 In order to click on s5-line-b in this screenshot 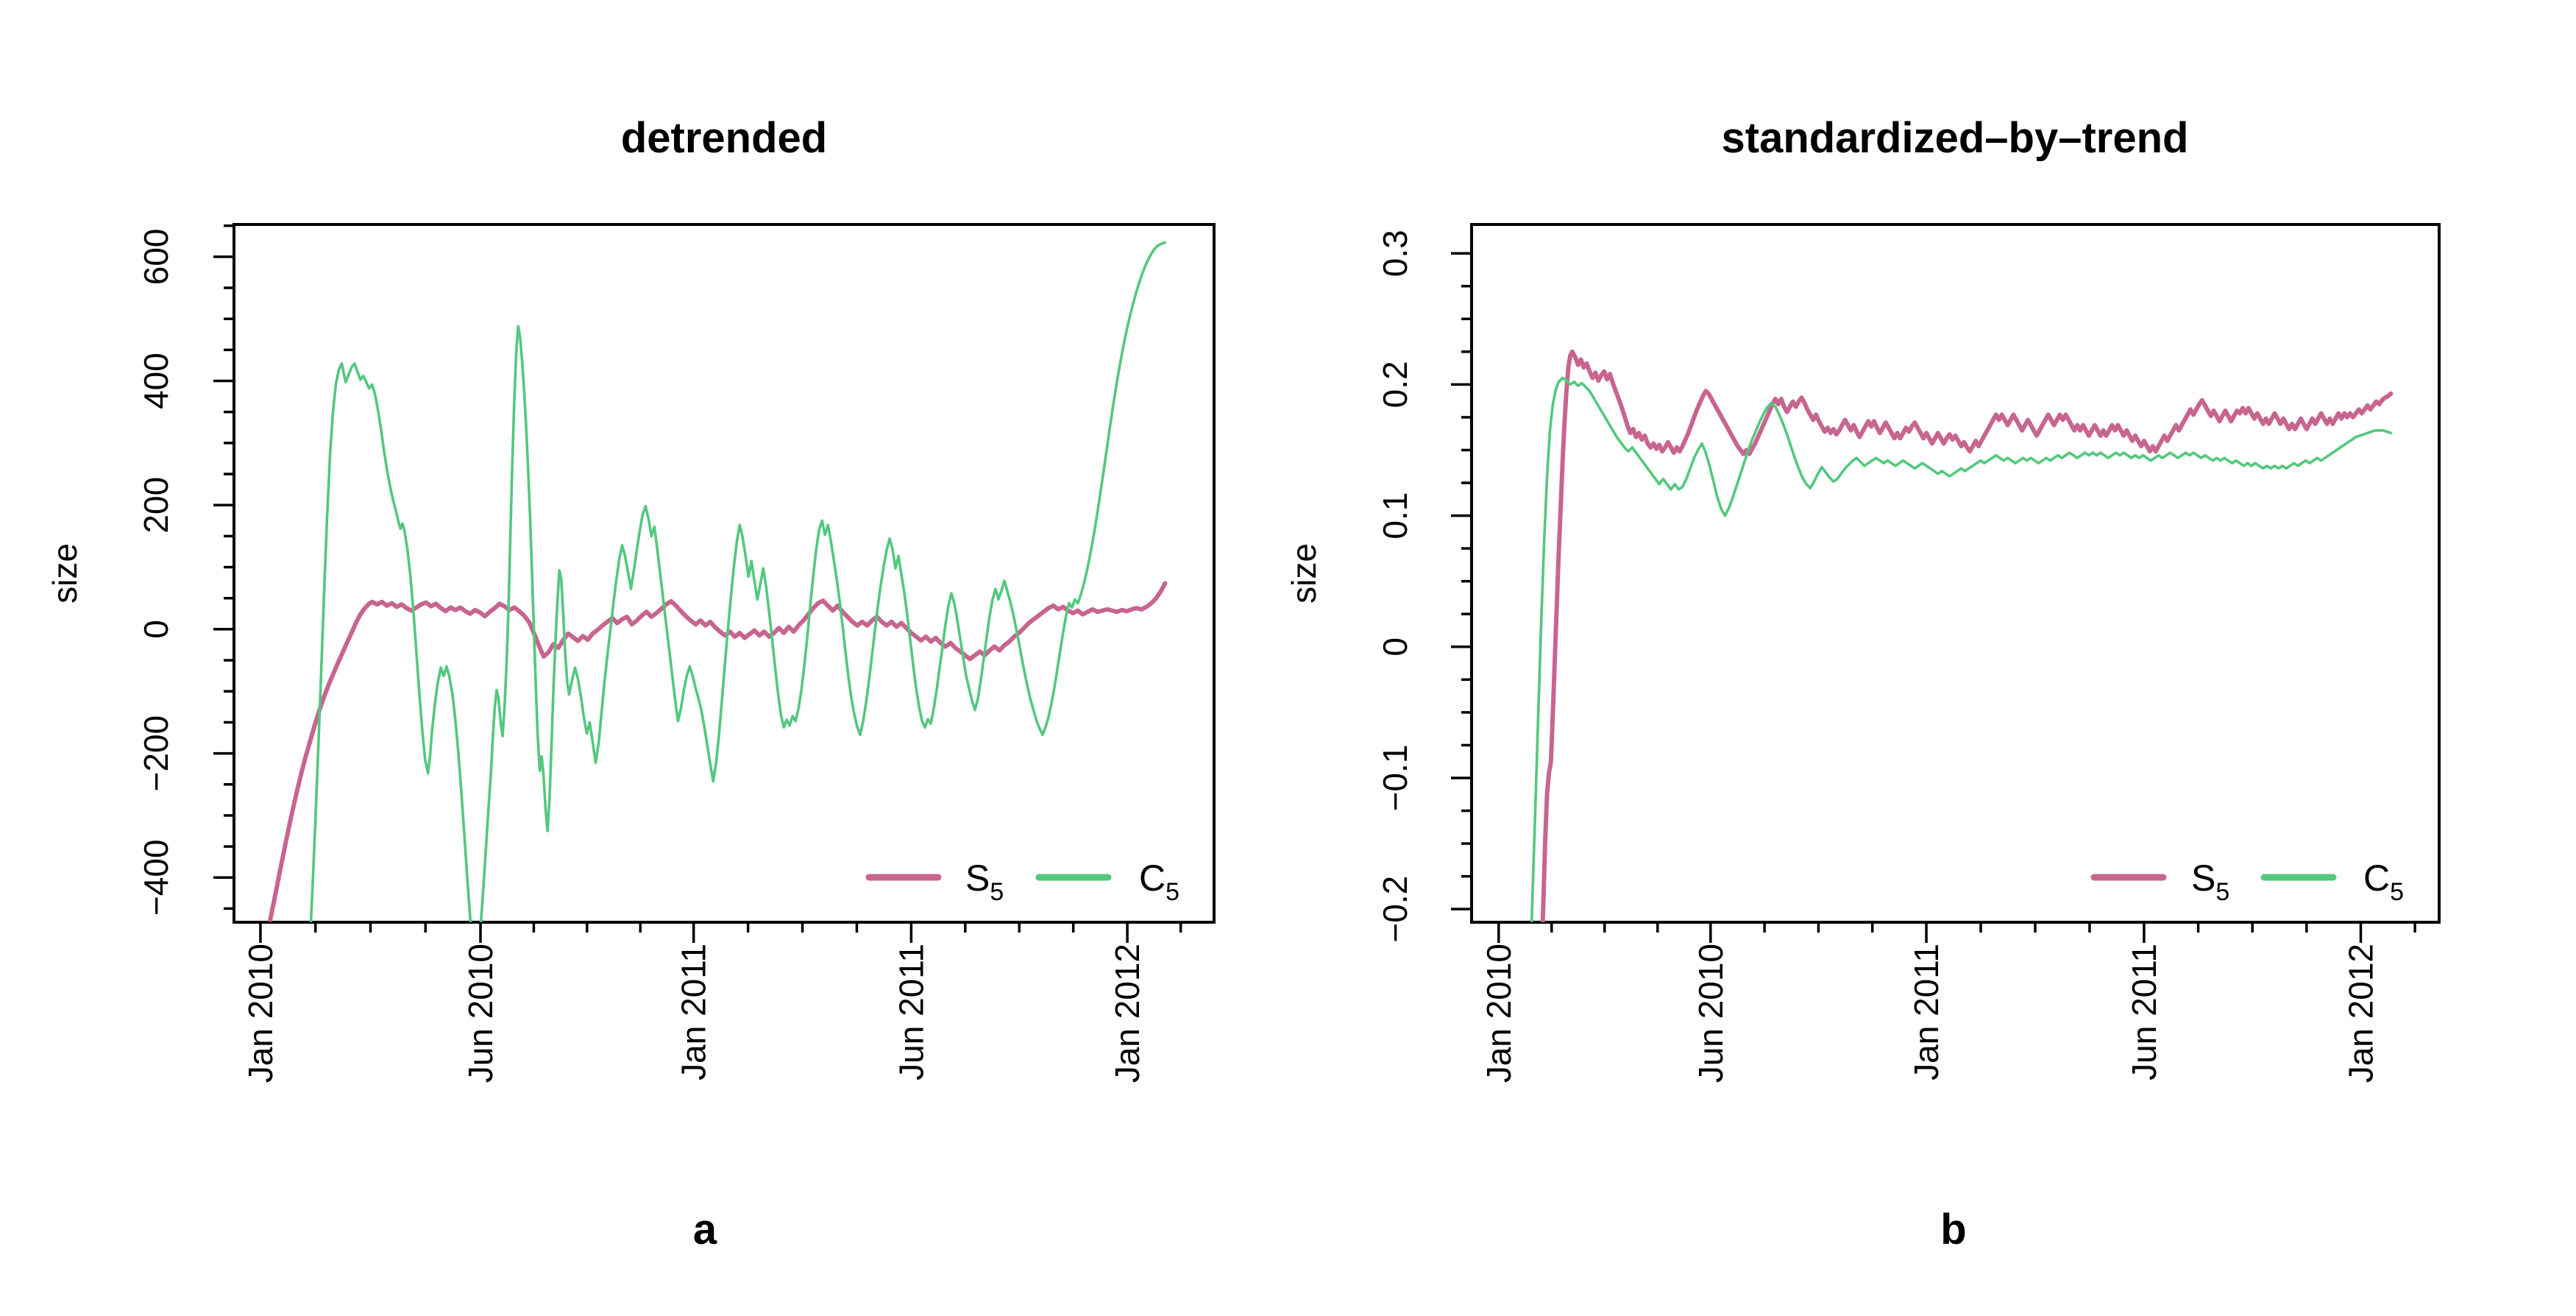, I will do `click(1967, 636)`.